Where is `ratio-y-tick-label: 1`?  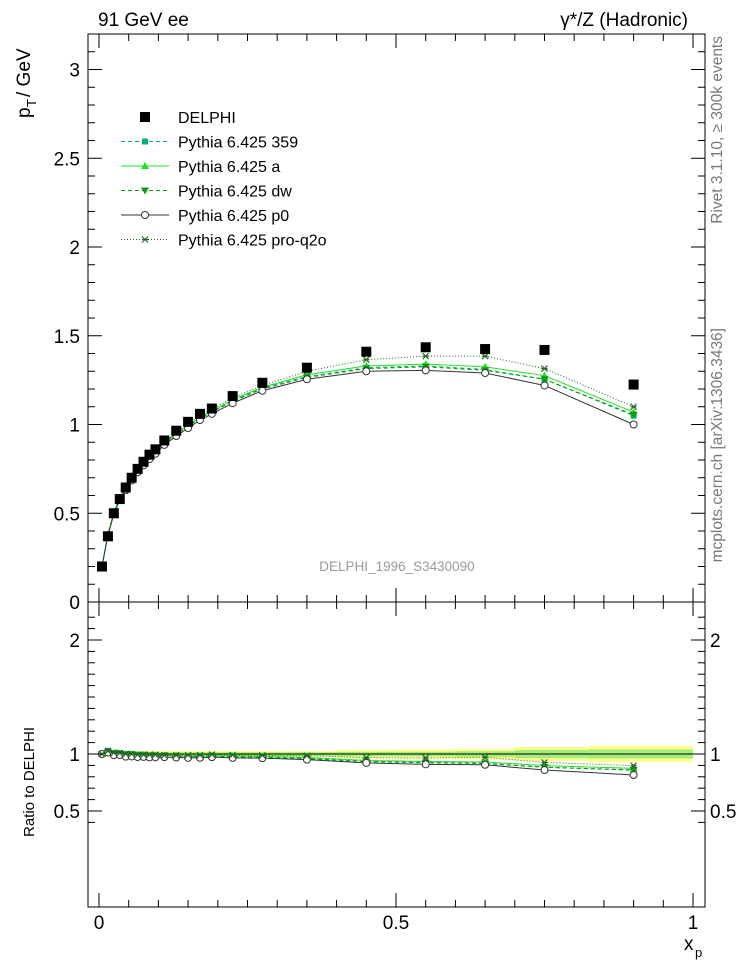
ratio-y-tick-label: 1 is located at coordinates (74, 755).